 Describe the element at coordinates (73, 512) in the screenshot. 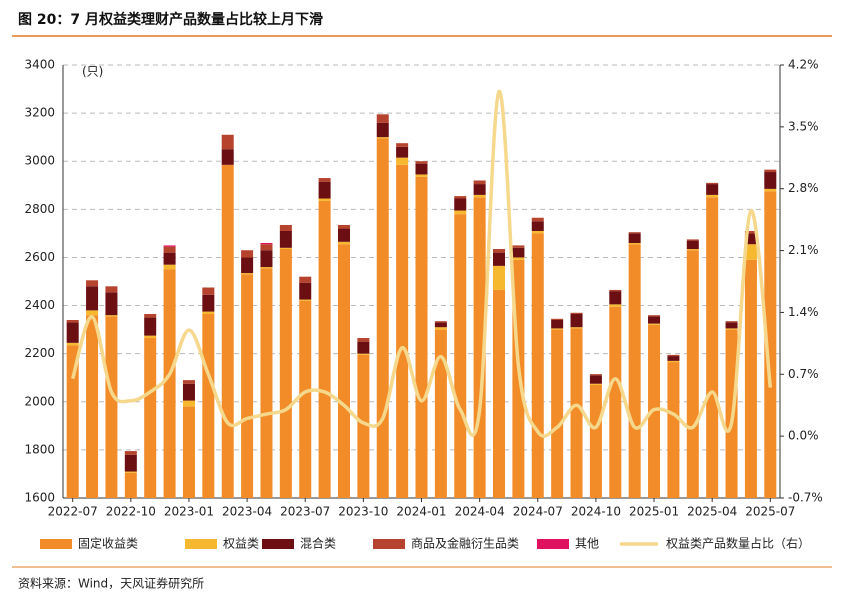

I see `x-tick-label: 2022-07` at that location.